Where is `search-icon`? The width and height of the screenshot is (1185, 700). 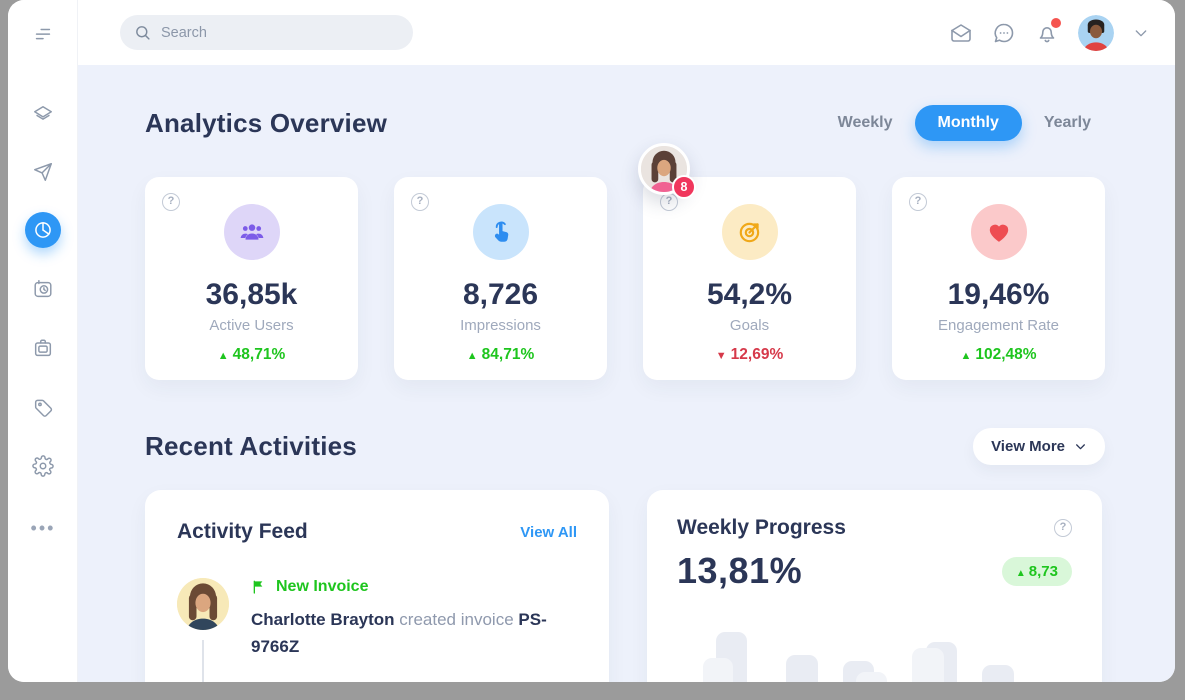
search-icon is located at coordinates (143, 33).